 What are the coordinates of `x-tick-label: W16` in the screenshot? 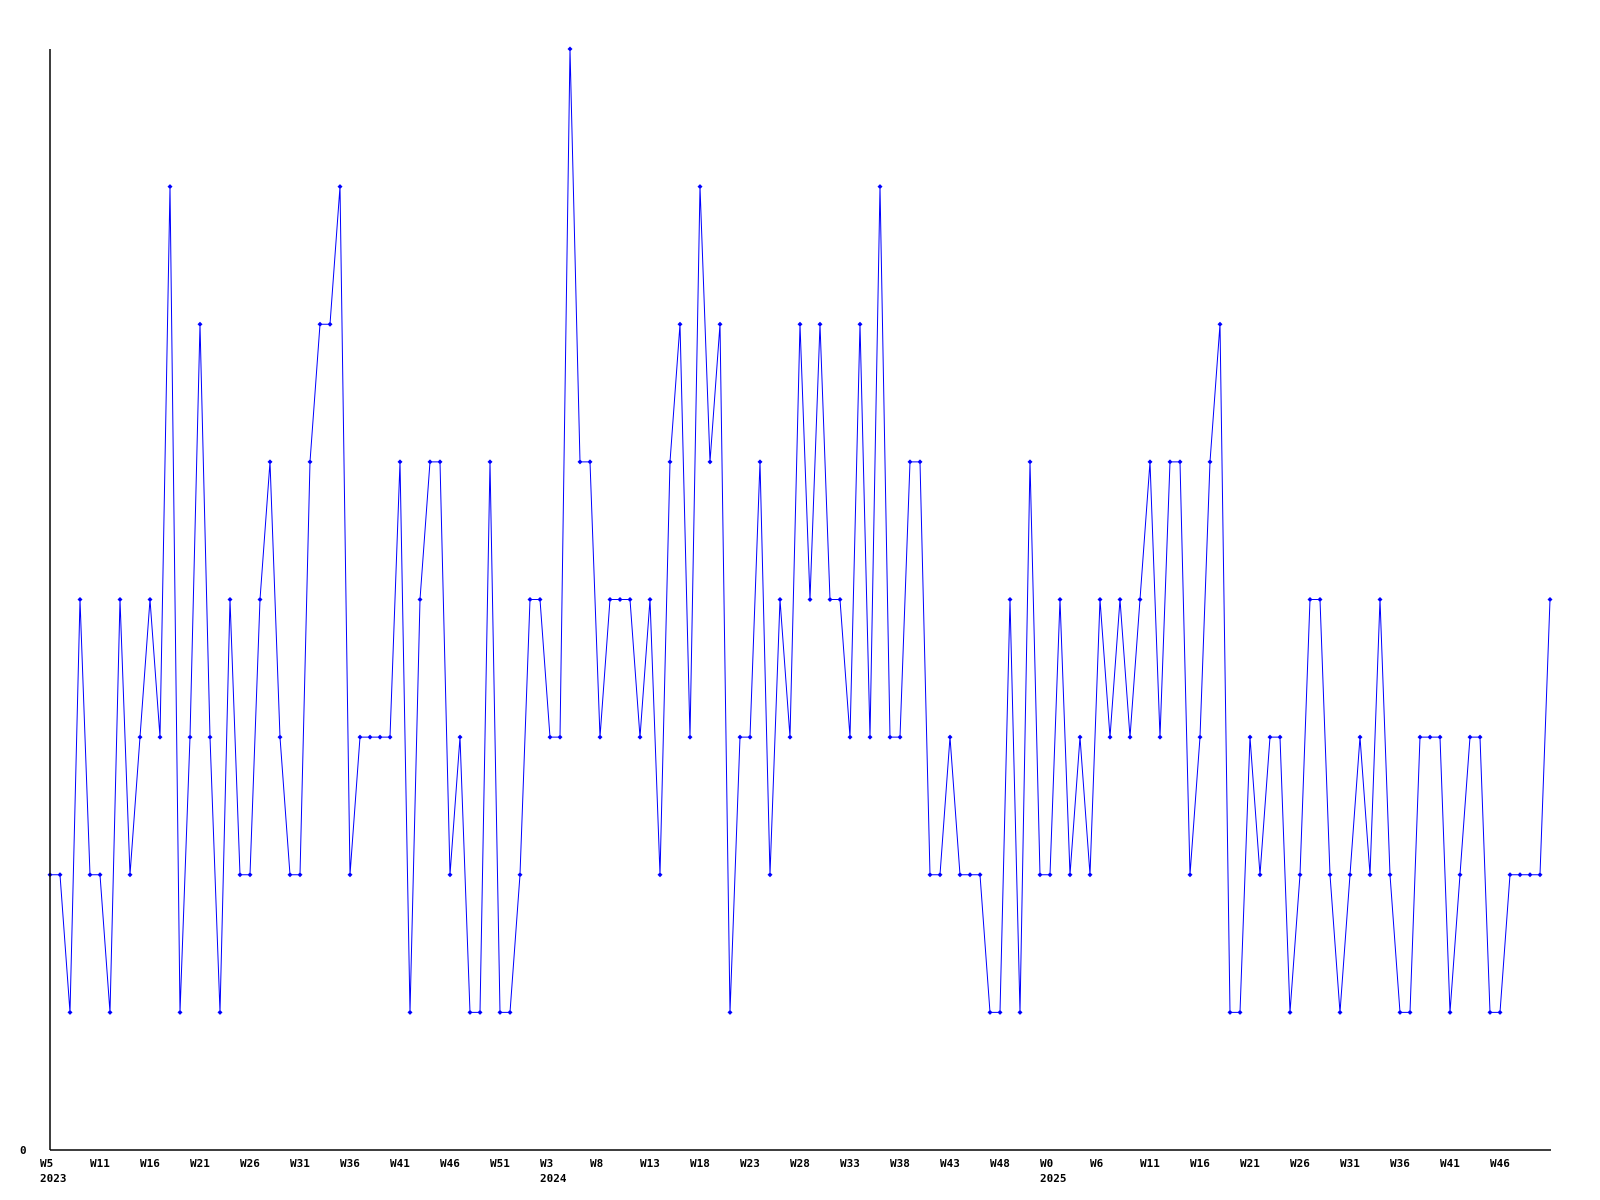 It's located at (150, 1163).